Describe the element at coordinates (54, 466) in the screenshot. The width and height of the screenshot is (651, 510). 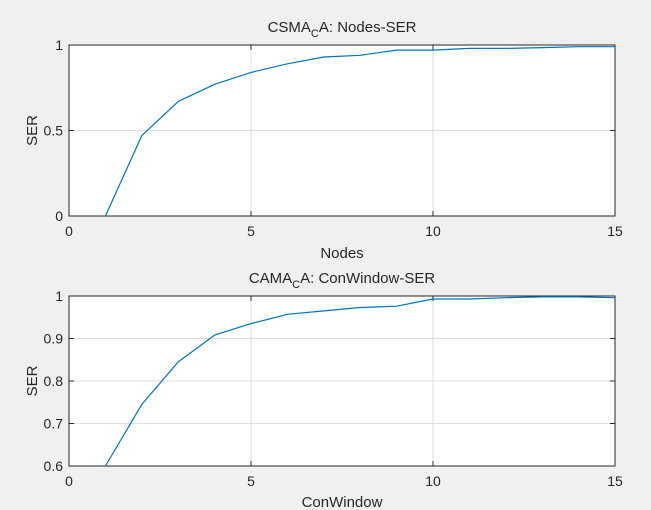
I see `bottom-ytick-label: 0.6` at that location.